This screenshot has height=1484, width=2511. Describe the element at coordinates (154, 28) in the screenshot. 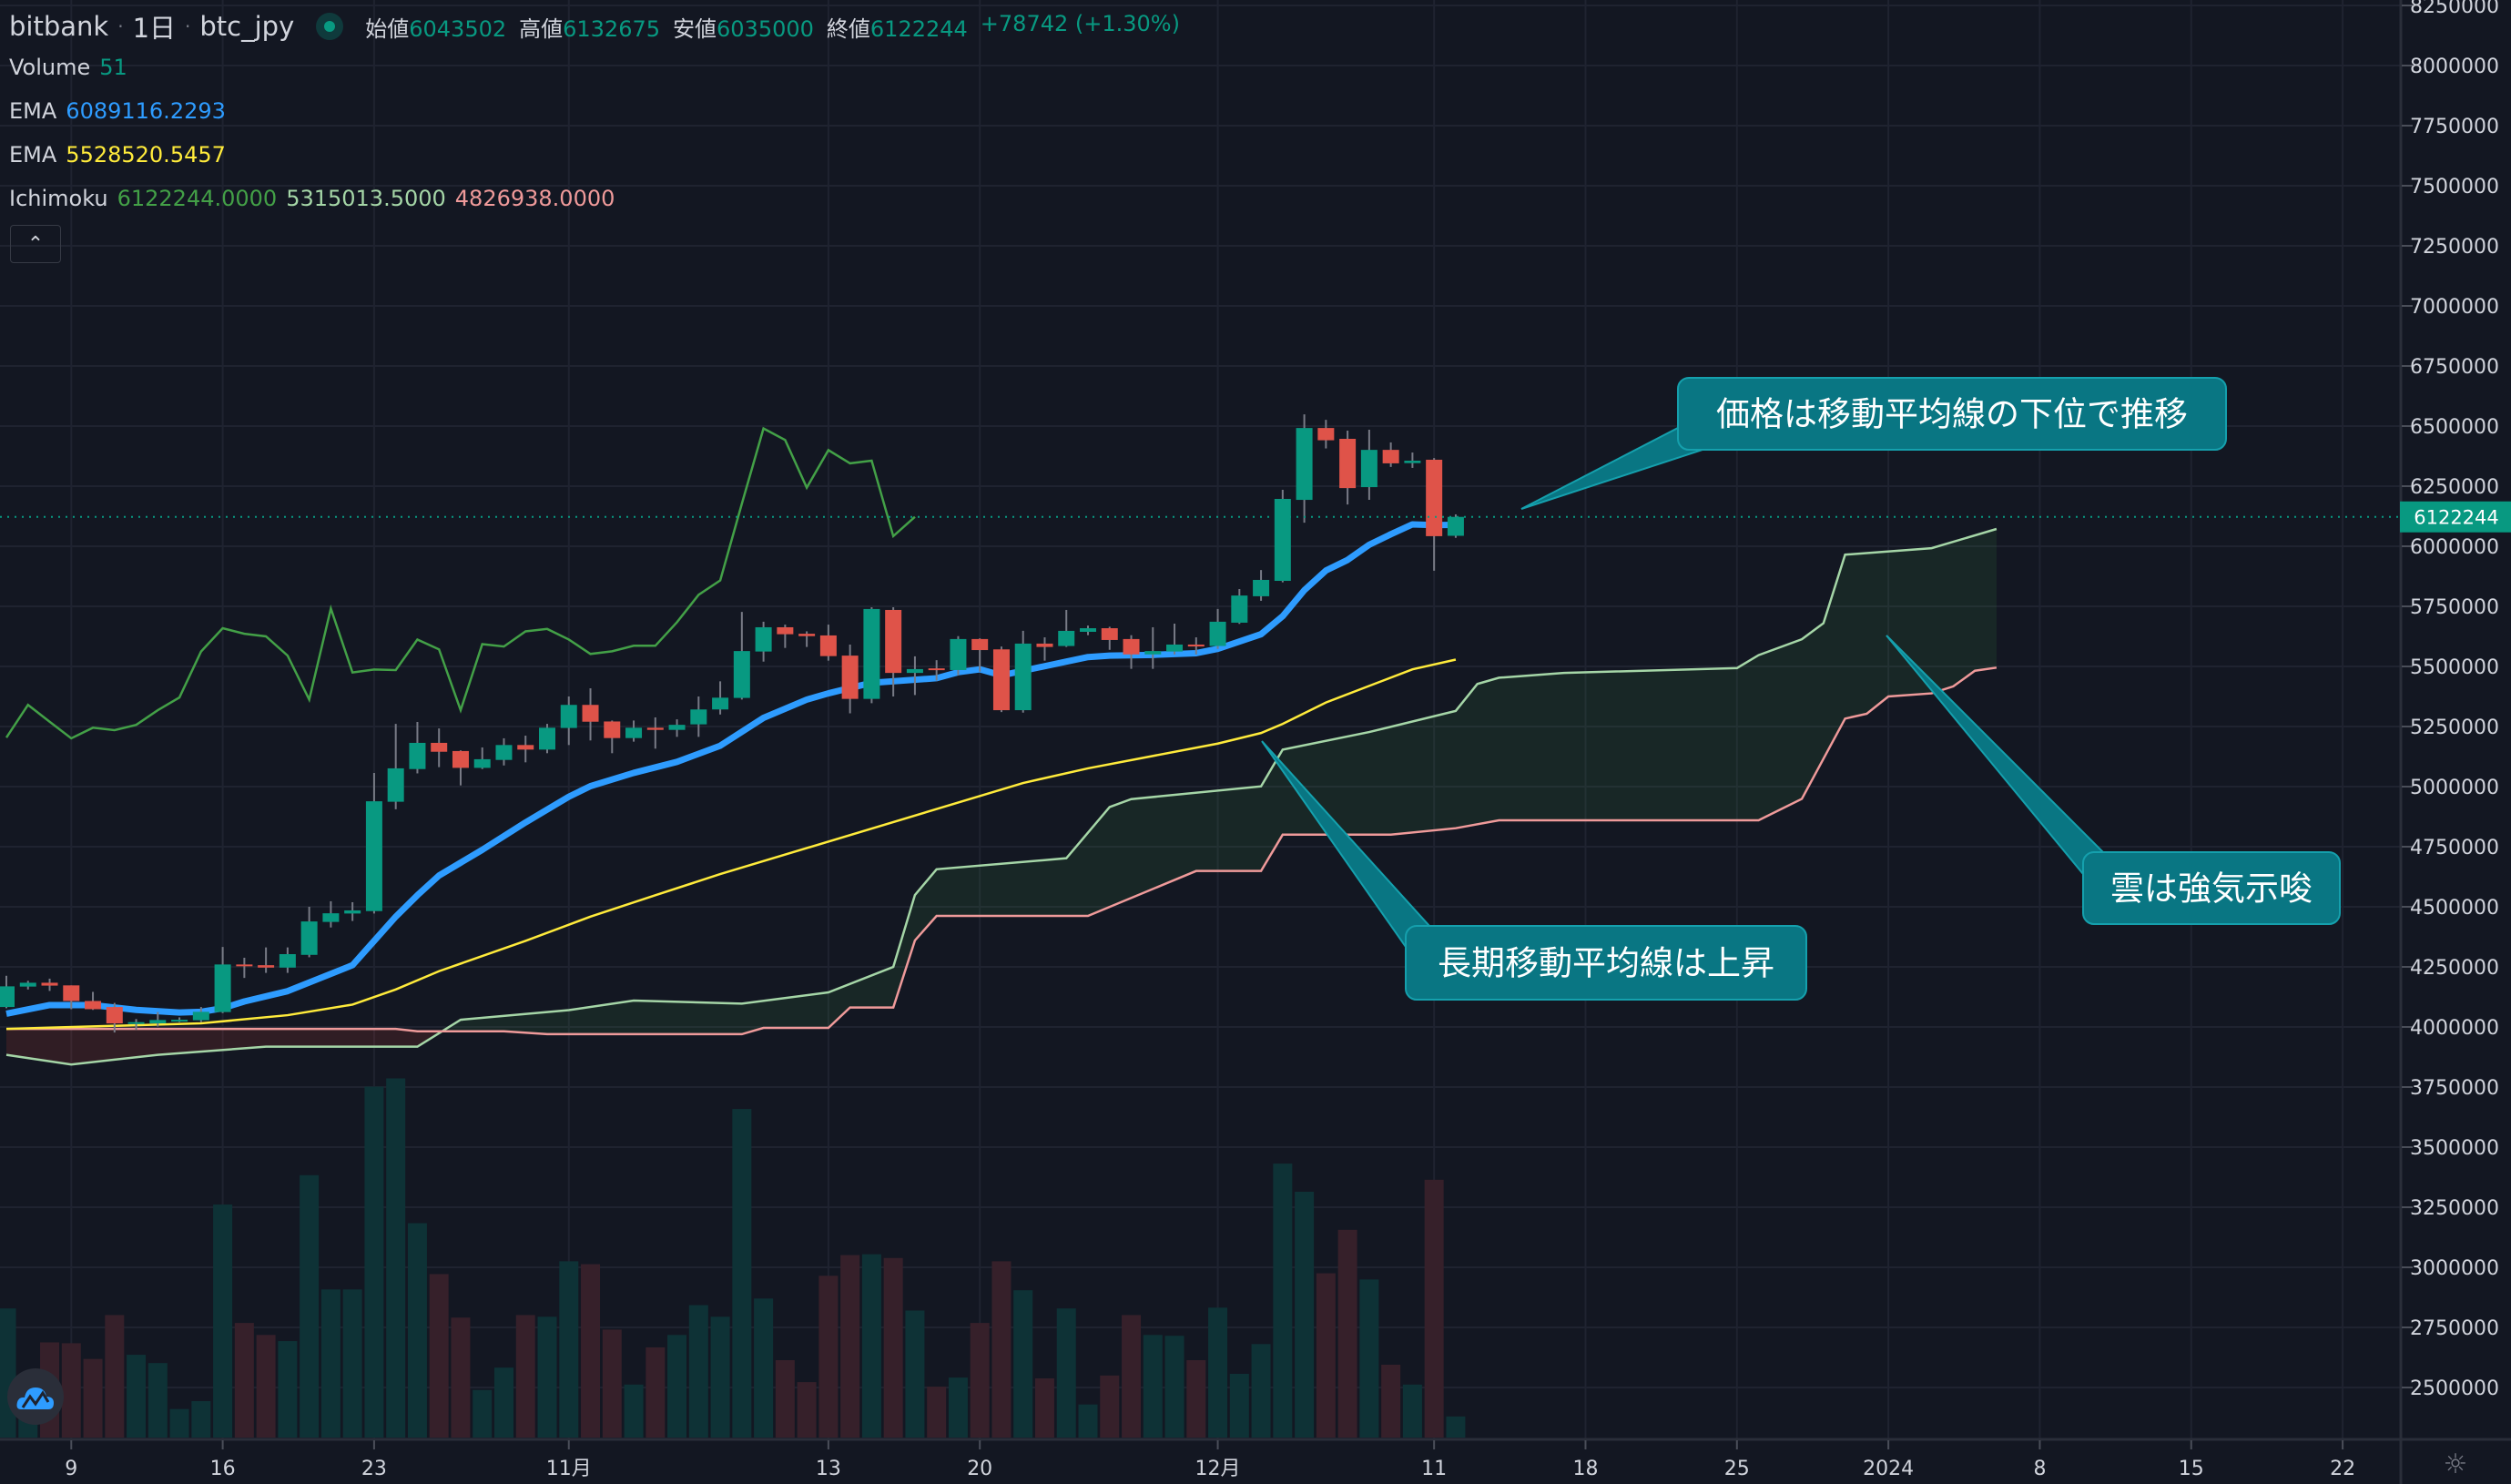

I see `interval: 1日` at that location.